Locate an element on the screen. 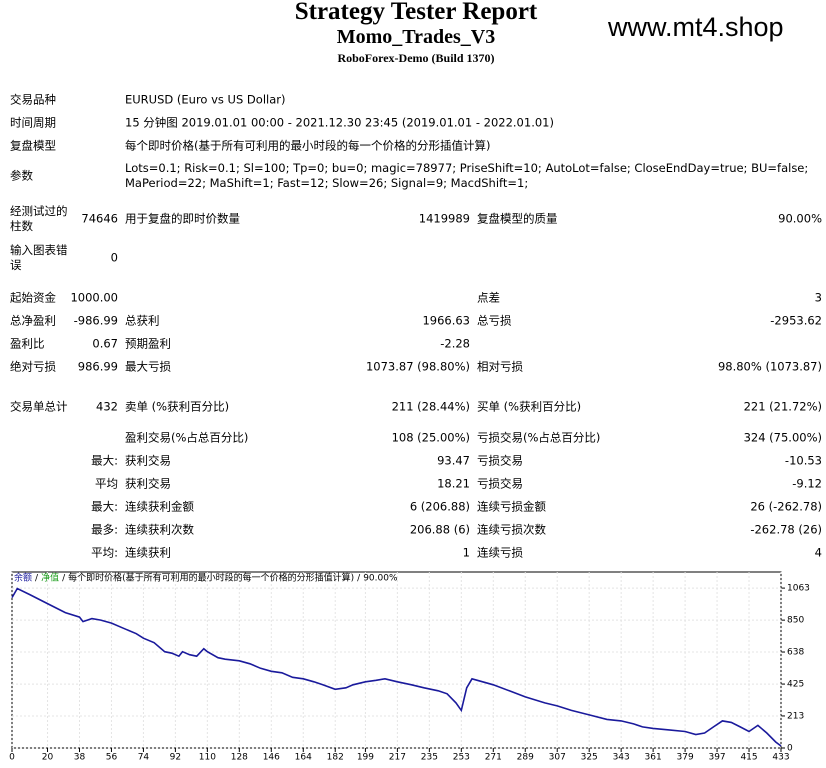  report-cell: -10.53 is located at coordinates (803, 460).